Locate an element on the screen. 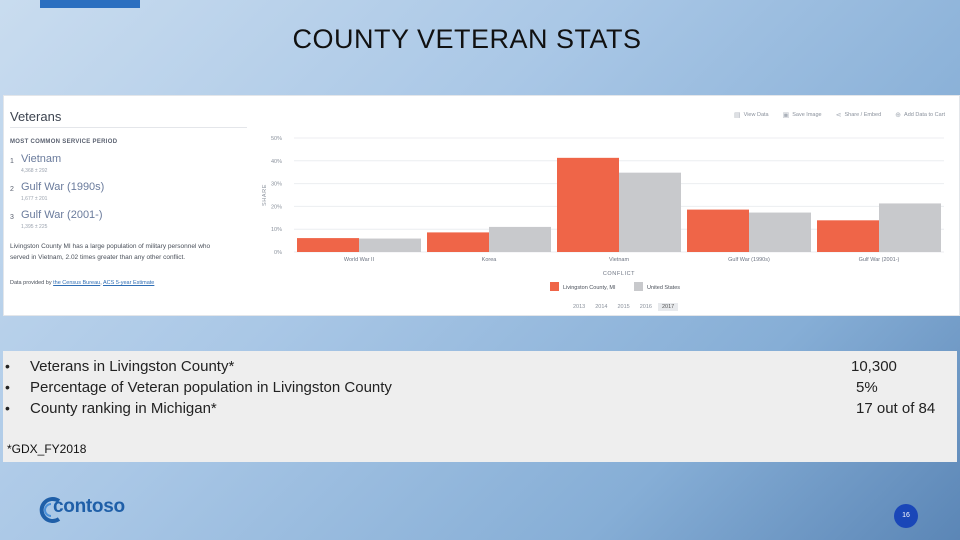 The width and height of the screenshot is (960, 540). x-axis-label: CONFLICT is located at coordinates (619, 274).